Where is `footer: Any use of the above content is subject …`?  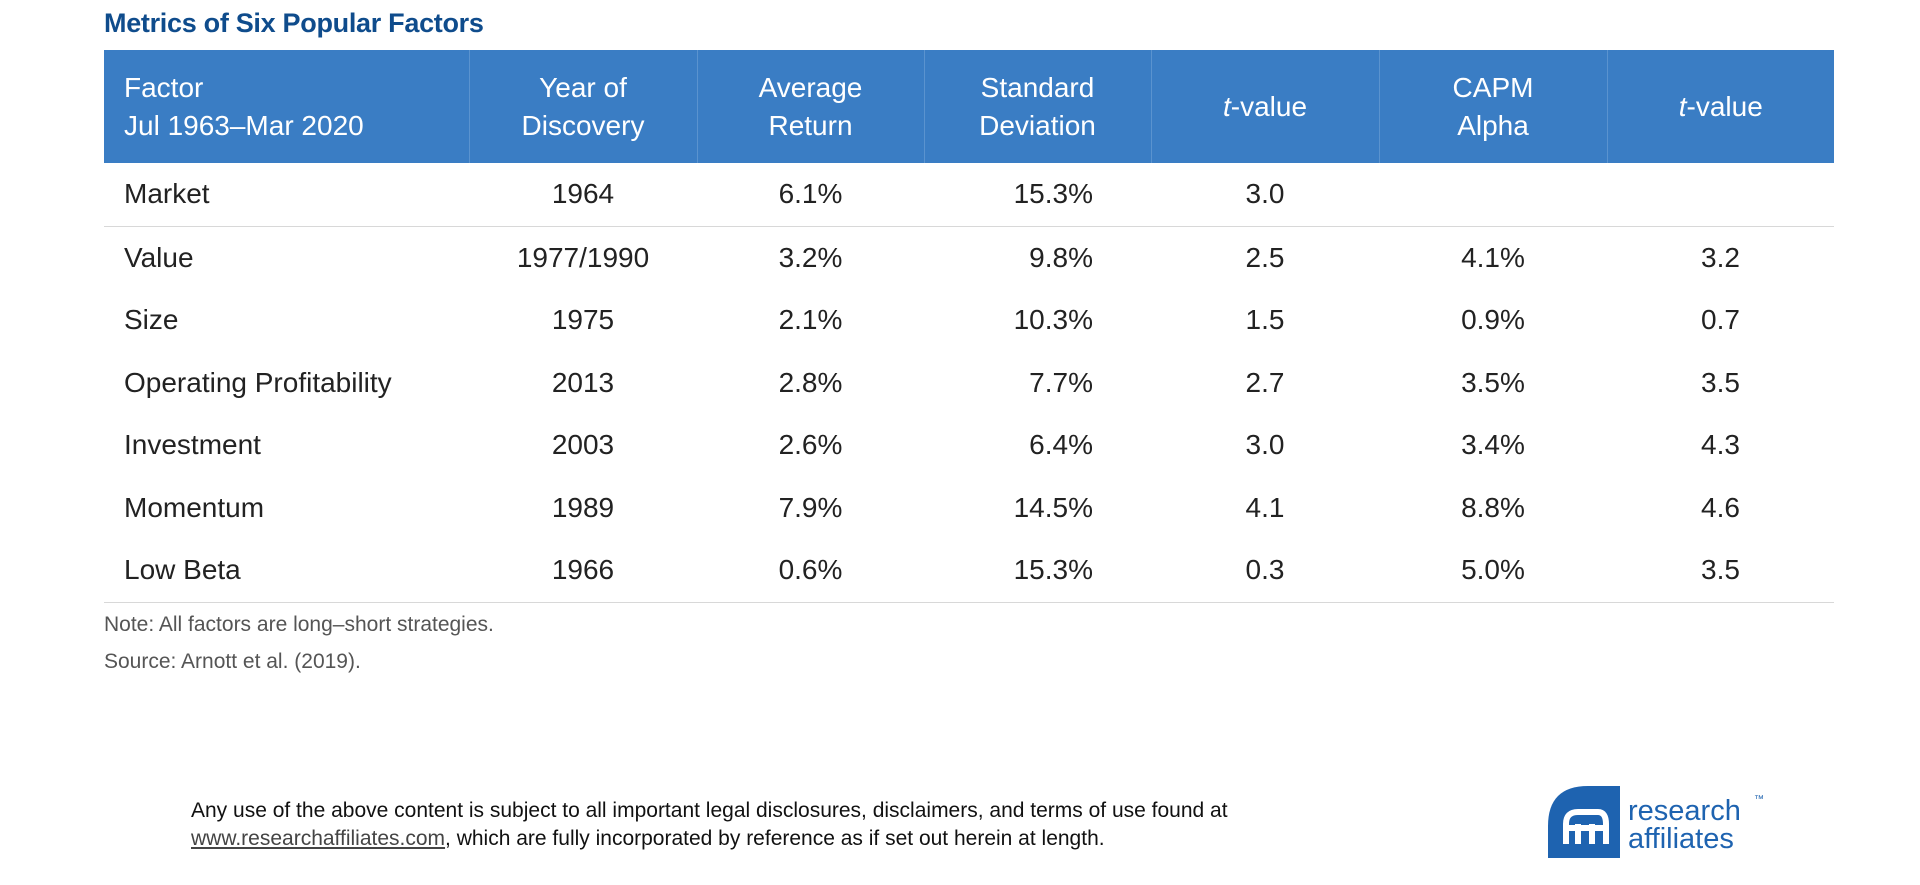 footer: Any use of the above content is subject … is located at coordinates (709, 825).